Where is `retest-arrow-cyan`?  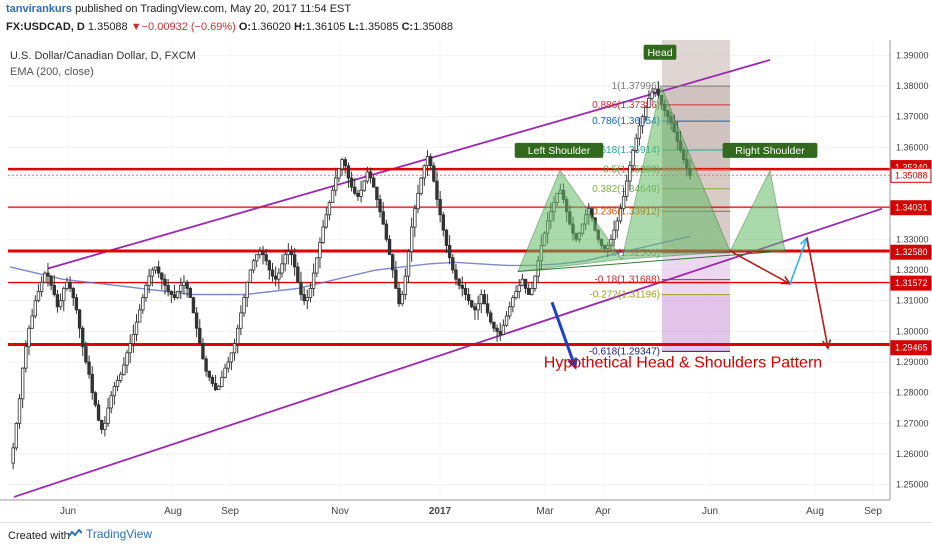
retest-arrow-cyan is located at coordinates (798, 261).